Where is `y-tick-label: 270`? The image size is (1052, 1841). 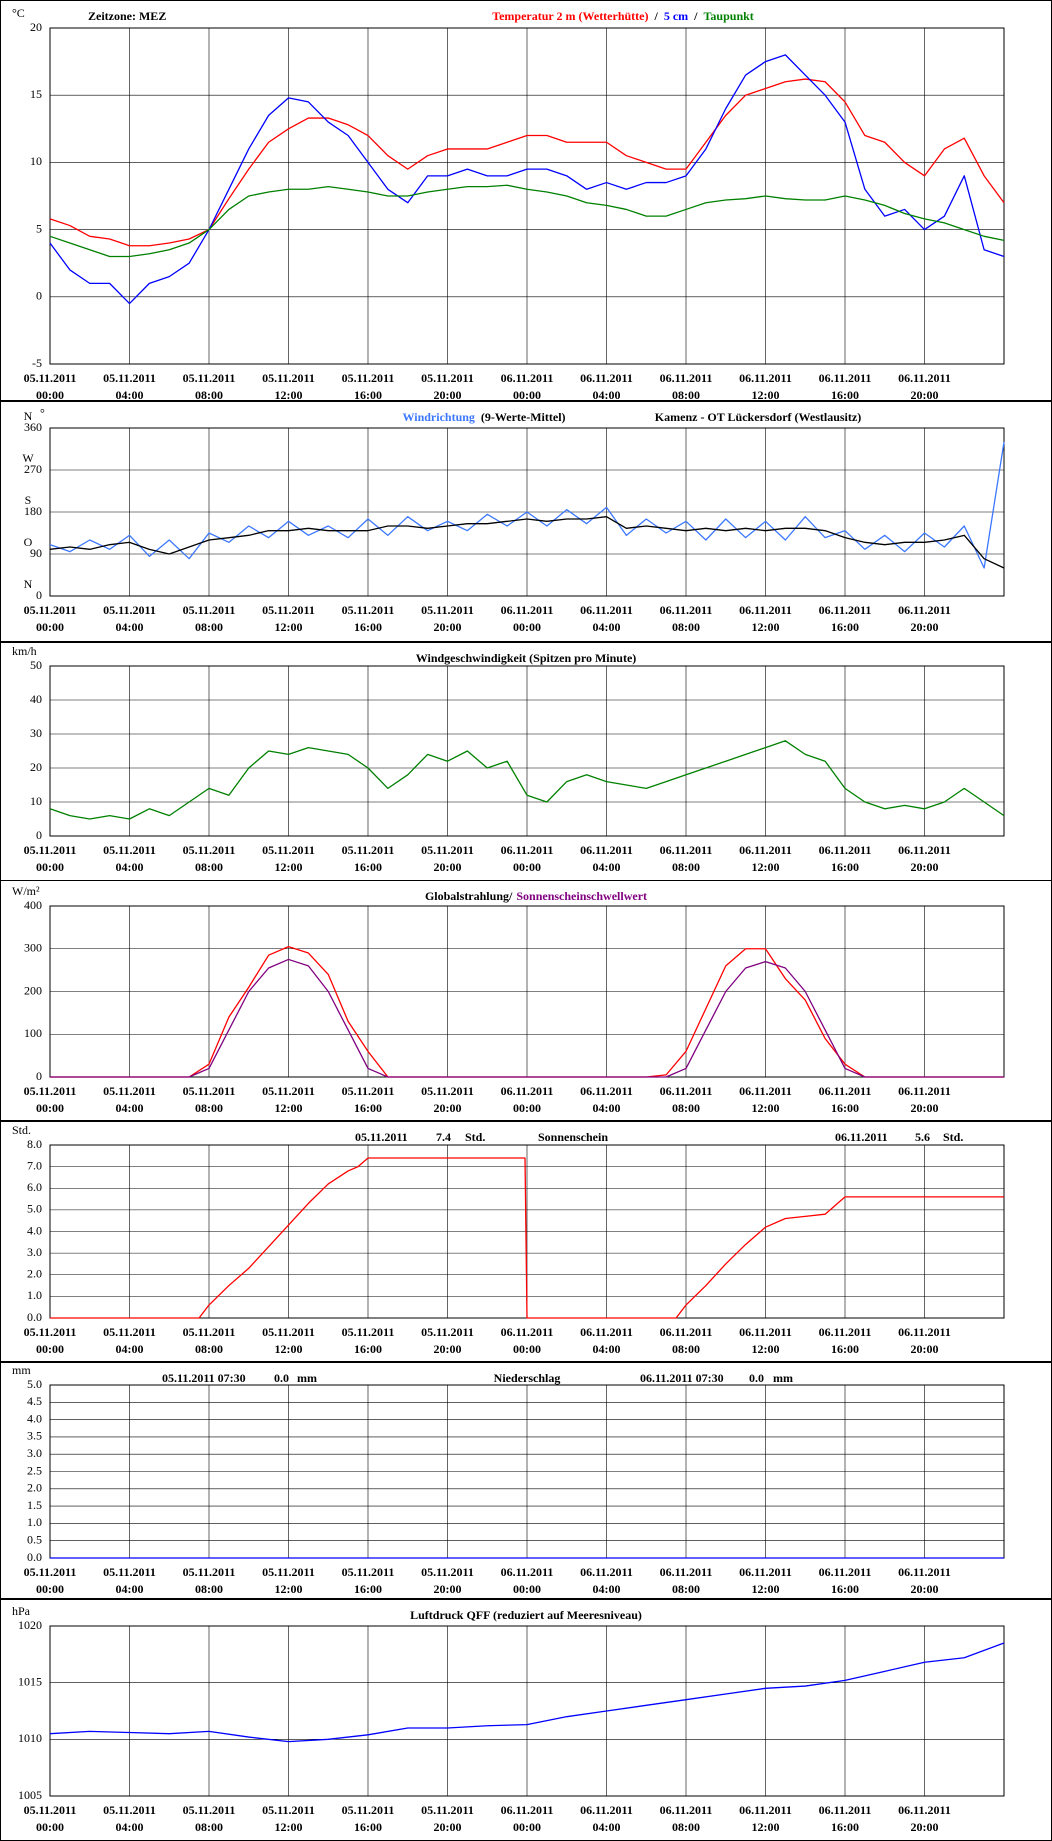
y-tick-label: 270 is located at coordinates (33, 469).